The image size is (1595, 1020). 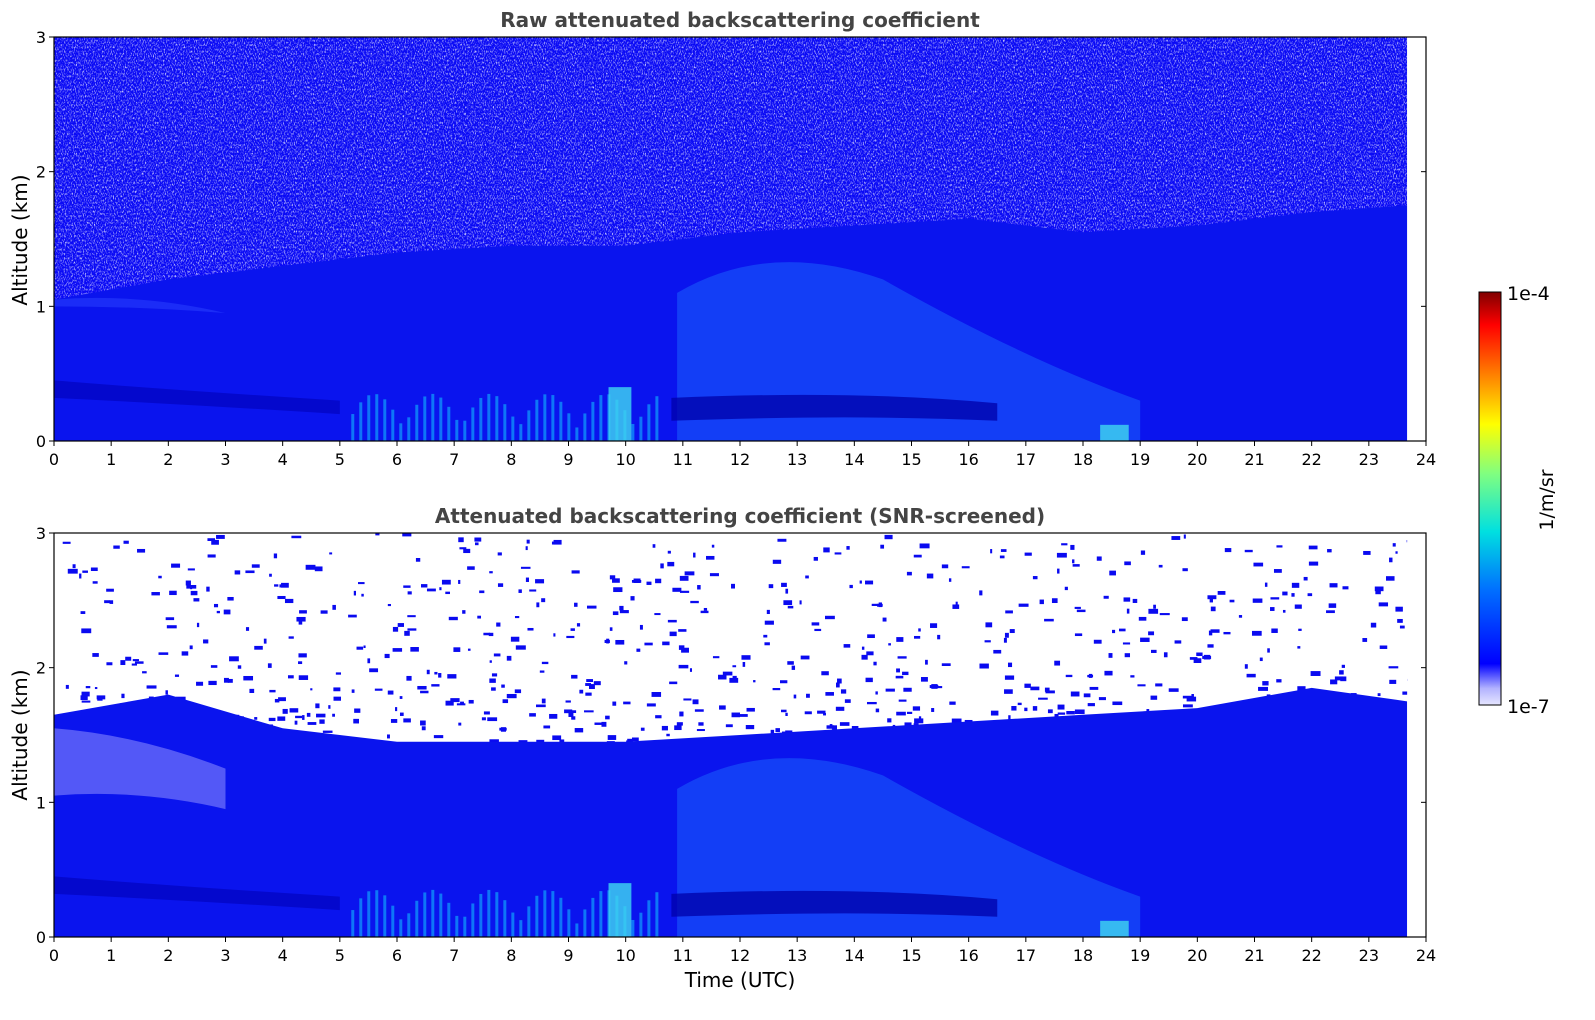 I want to click on colorbar: 1e-4 1e-7 1/m/sr, so click(x=1518, y=500).